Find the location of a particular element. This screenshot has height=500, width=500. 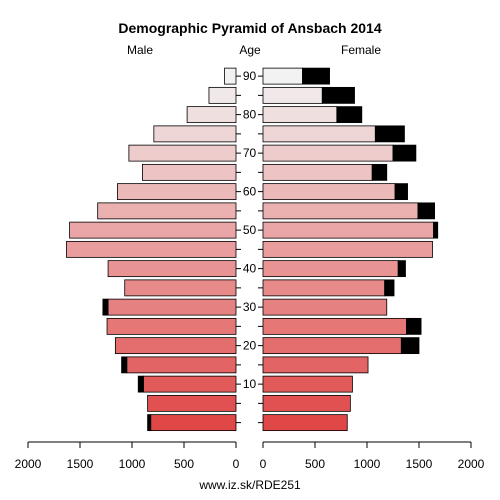

female-x-tick-label: 0 is located at coordinates (263, 464).